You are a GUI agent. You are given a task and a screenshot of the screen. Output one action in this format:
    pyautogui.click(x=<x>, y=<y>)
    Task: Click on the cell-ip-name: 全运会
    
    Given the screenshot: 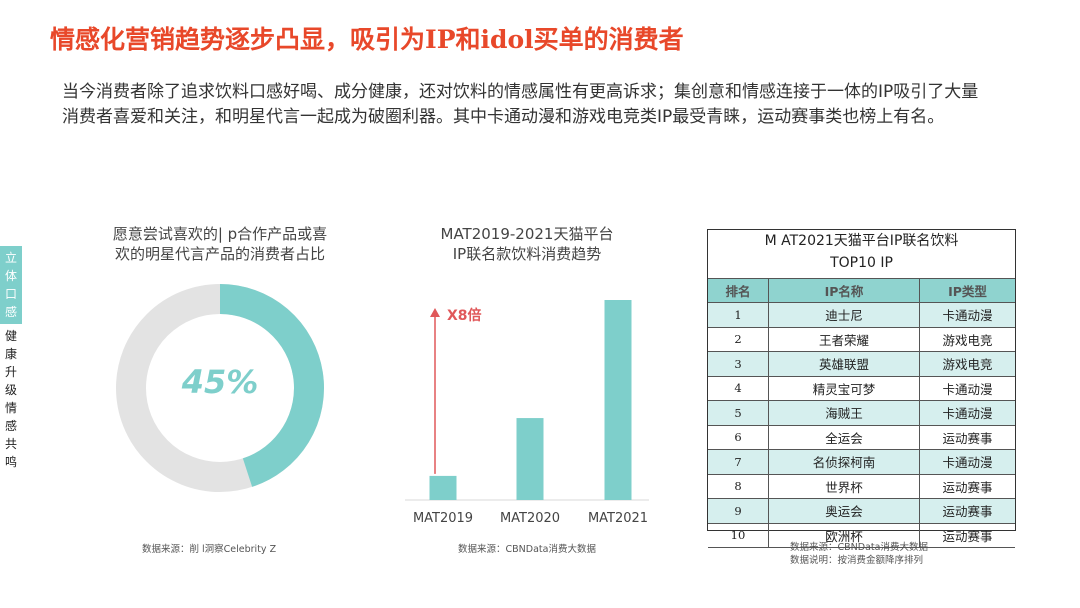 What is the action you would take?
    pyautogui.click(x=844, y=437)
    